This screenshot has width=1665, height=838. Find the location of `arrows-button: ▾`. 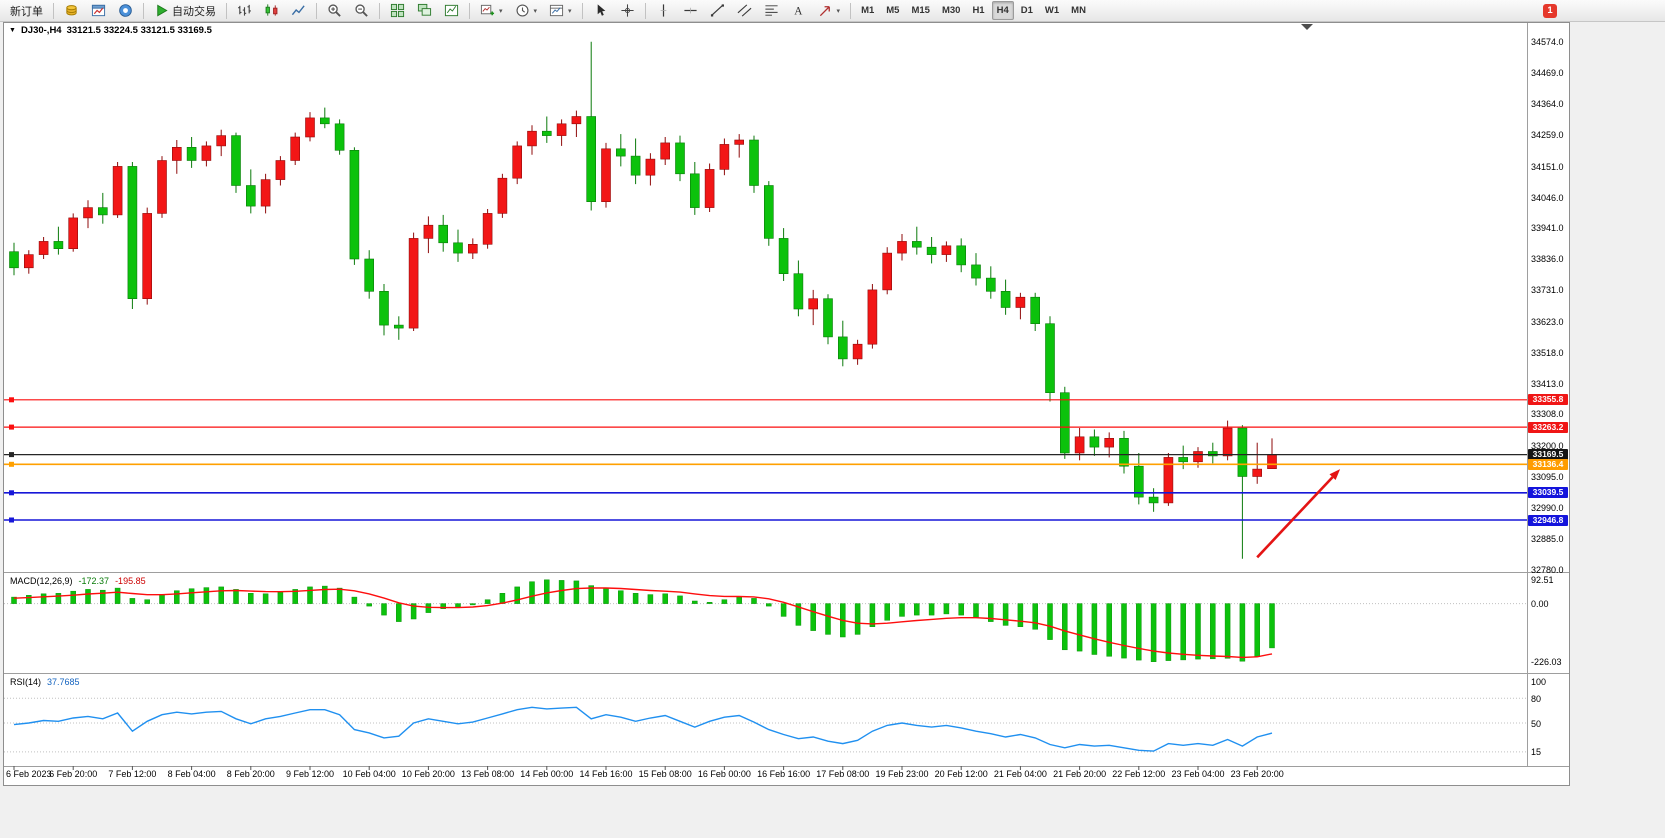

arrows-button: ▾ is located at coordinates (829, 10).